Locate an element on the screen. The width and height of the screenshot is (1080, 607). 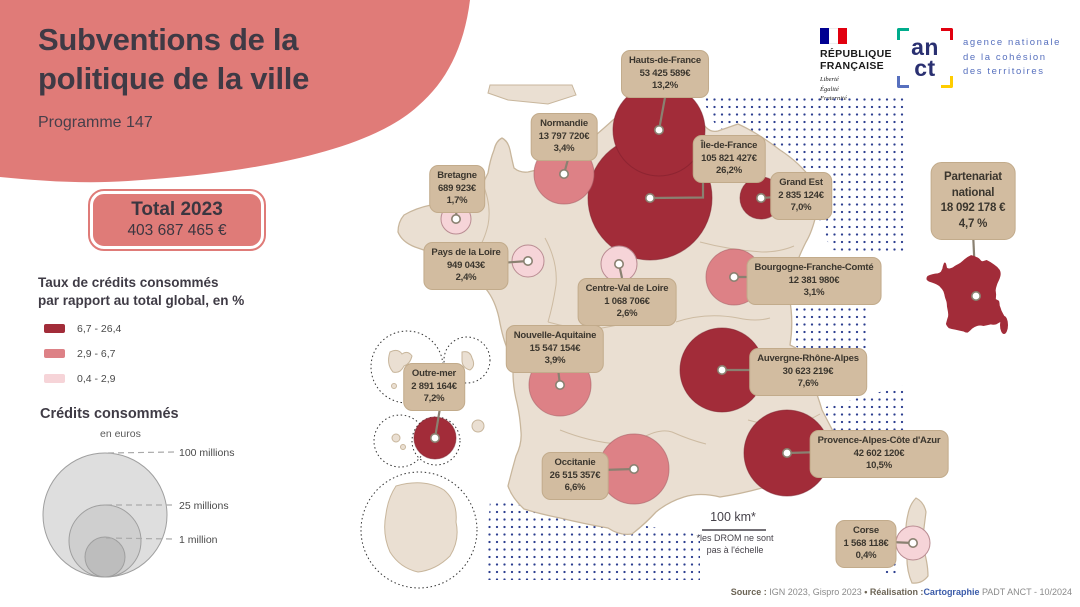
region-label-auvergne-rhone-alpes: Auvergne-Rhône-Alpes 30 623 219€ 7,6% is located at coordinates (808, 372).